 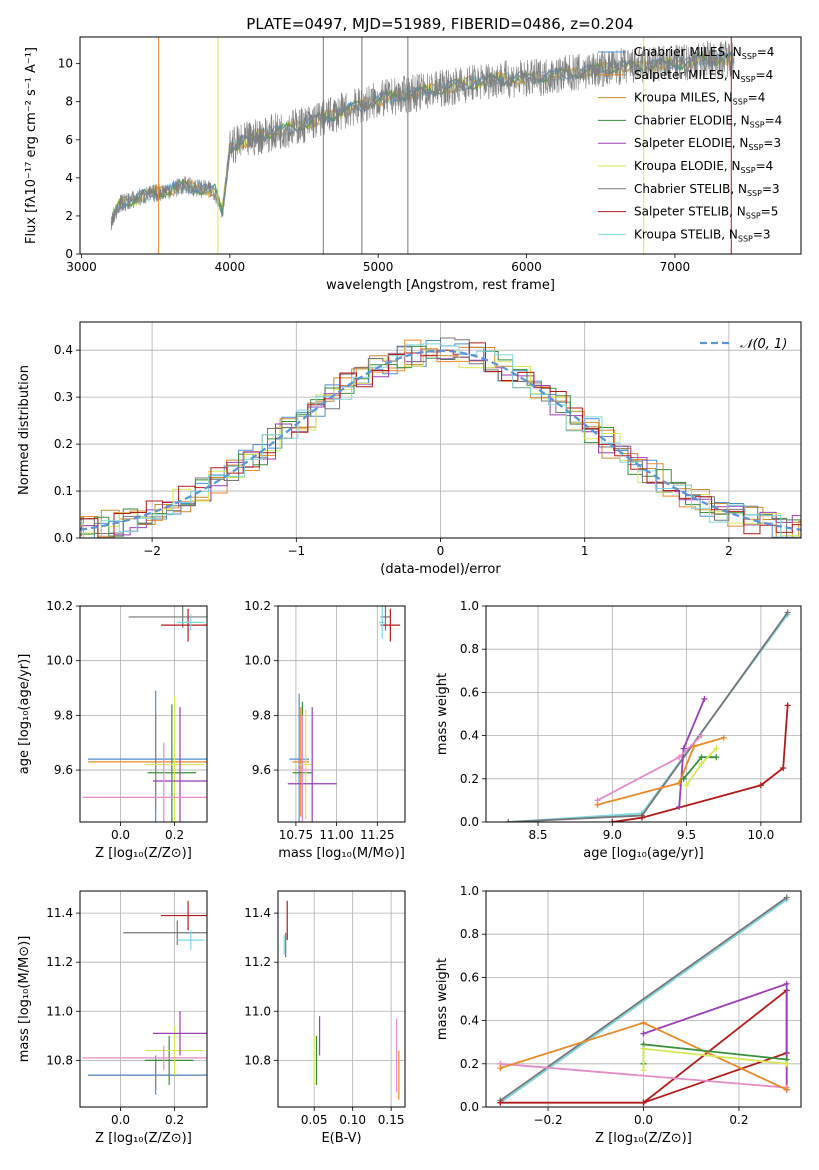 I want to click on y-tick-label: 9.8, so click(x=261, y=715).